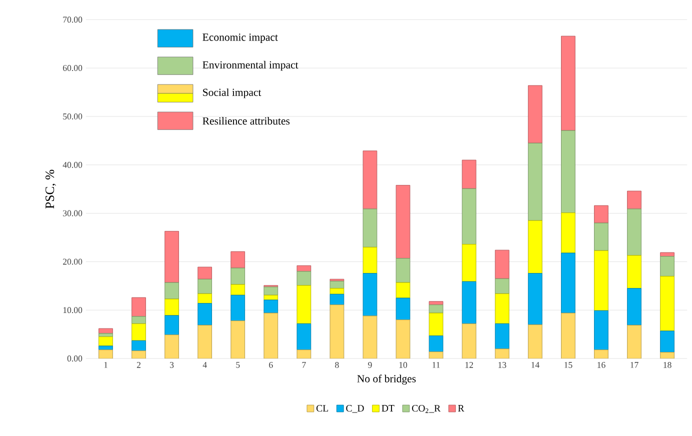 The height and width of the screenshot is (436, 692). Describe the element at coordinates (72, 261) in the screenshot. I see `y-tick-label: 20.00` at that location.